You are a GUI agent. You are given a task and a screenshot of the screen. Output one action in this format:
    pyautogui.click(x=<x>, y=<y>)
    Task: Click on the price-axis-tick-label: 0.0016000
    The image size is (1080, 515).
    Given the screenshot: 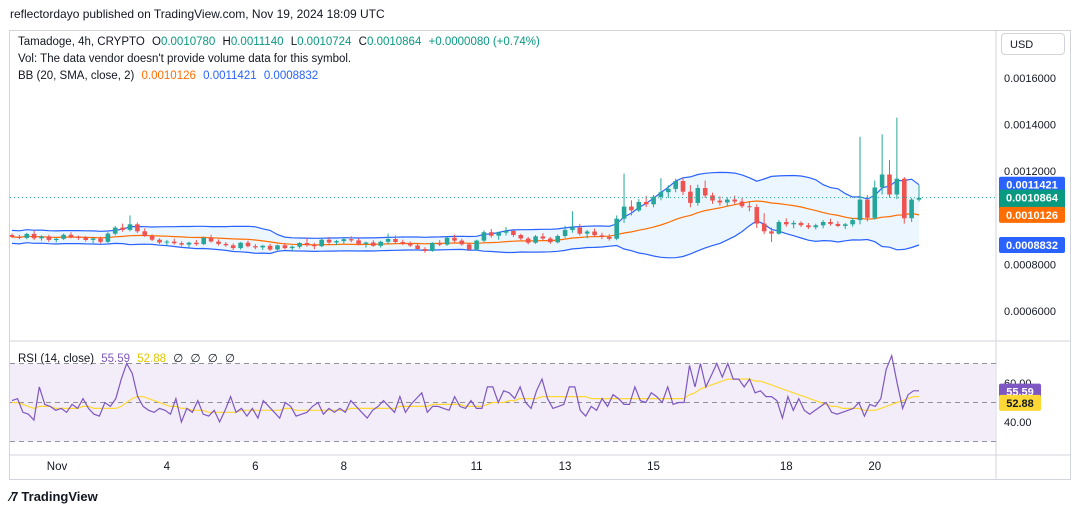 What is the action you would take?
    pyautogui.click(x=1030, y=79)
    